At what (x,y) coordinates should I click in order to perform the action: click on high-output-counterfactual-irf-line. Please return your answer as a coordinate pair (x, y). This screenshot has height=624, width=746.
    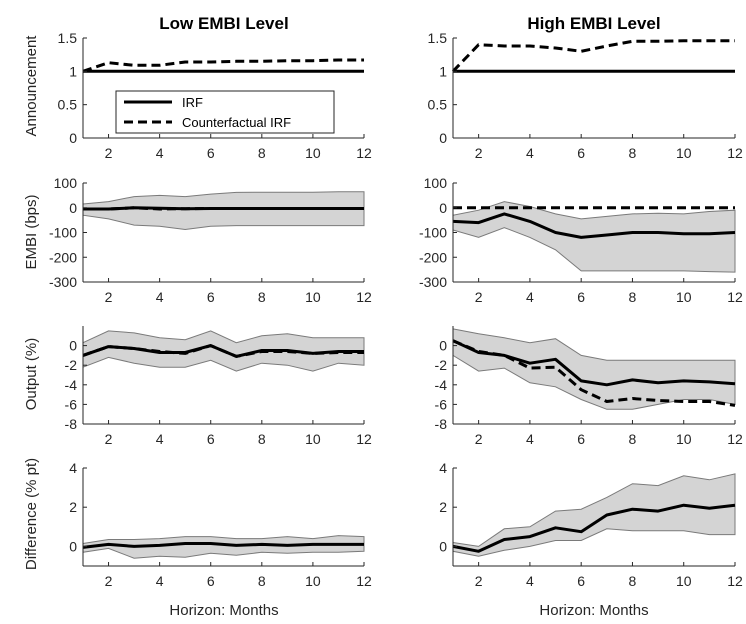
    Looking at the image, I should click on (594, 373).